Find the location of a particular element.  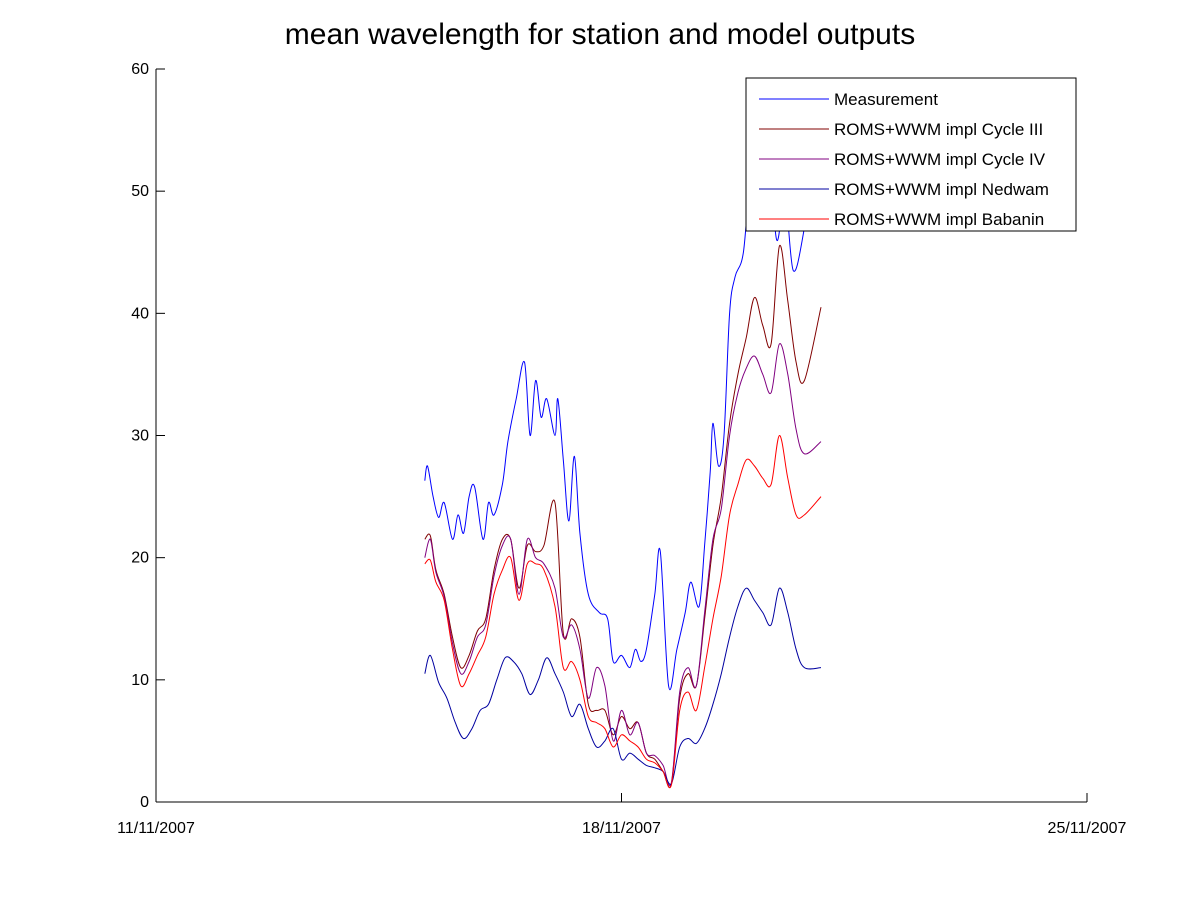

y-axis: 0 10 20 30 40 50 60 is located at coordinates (148, 436).